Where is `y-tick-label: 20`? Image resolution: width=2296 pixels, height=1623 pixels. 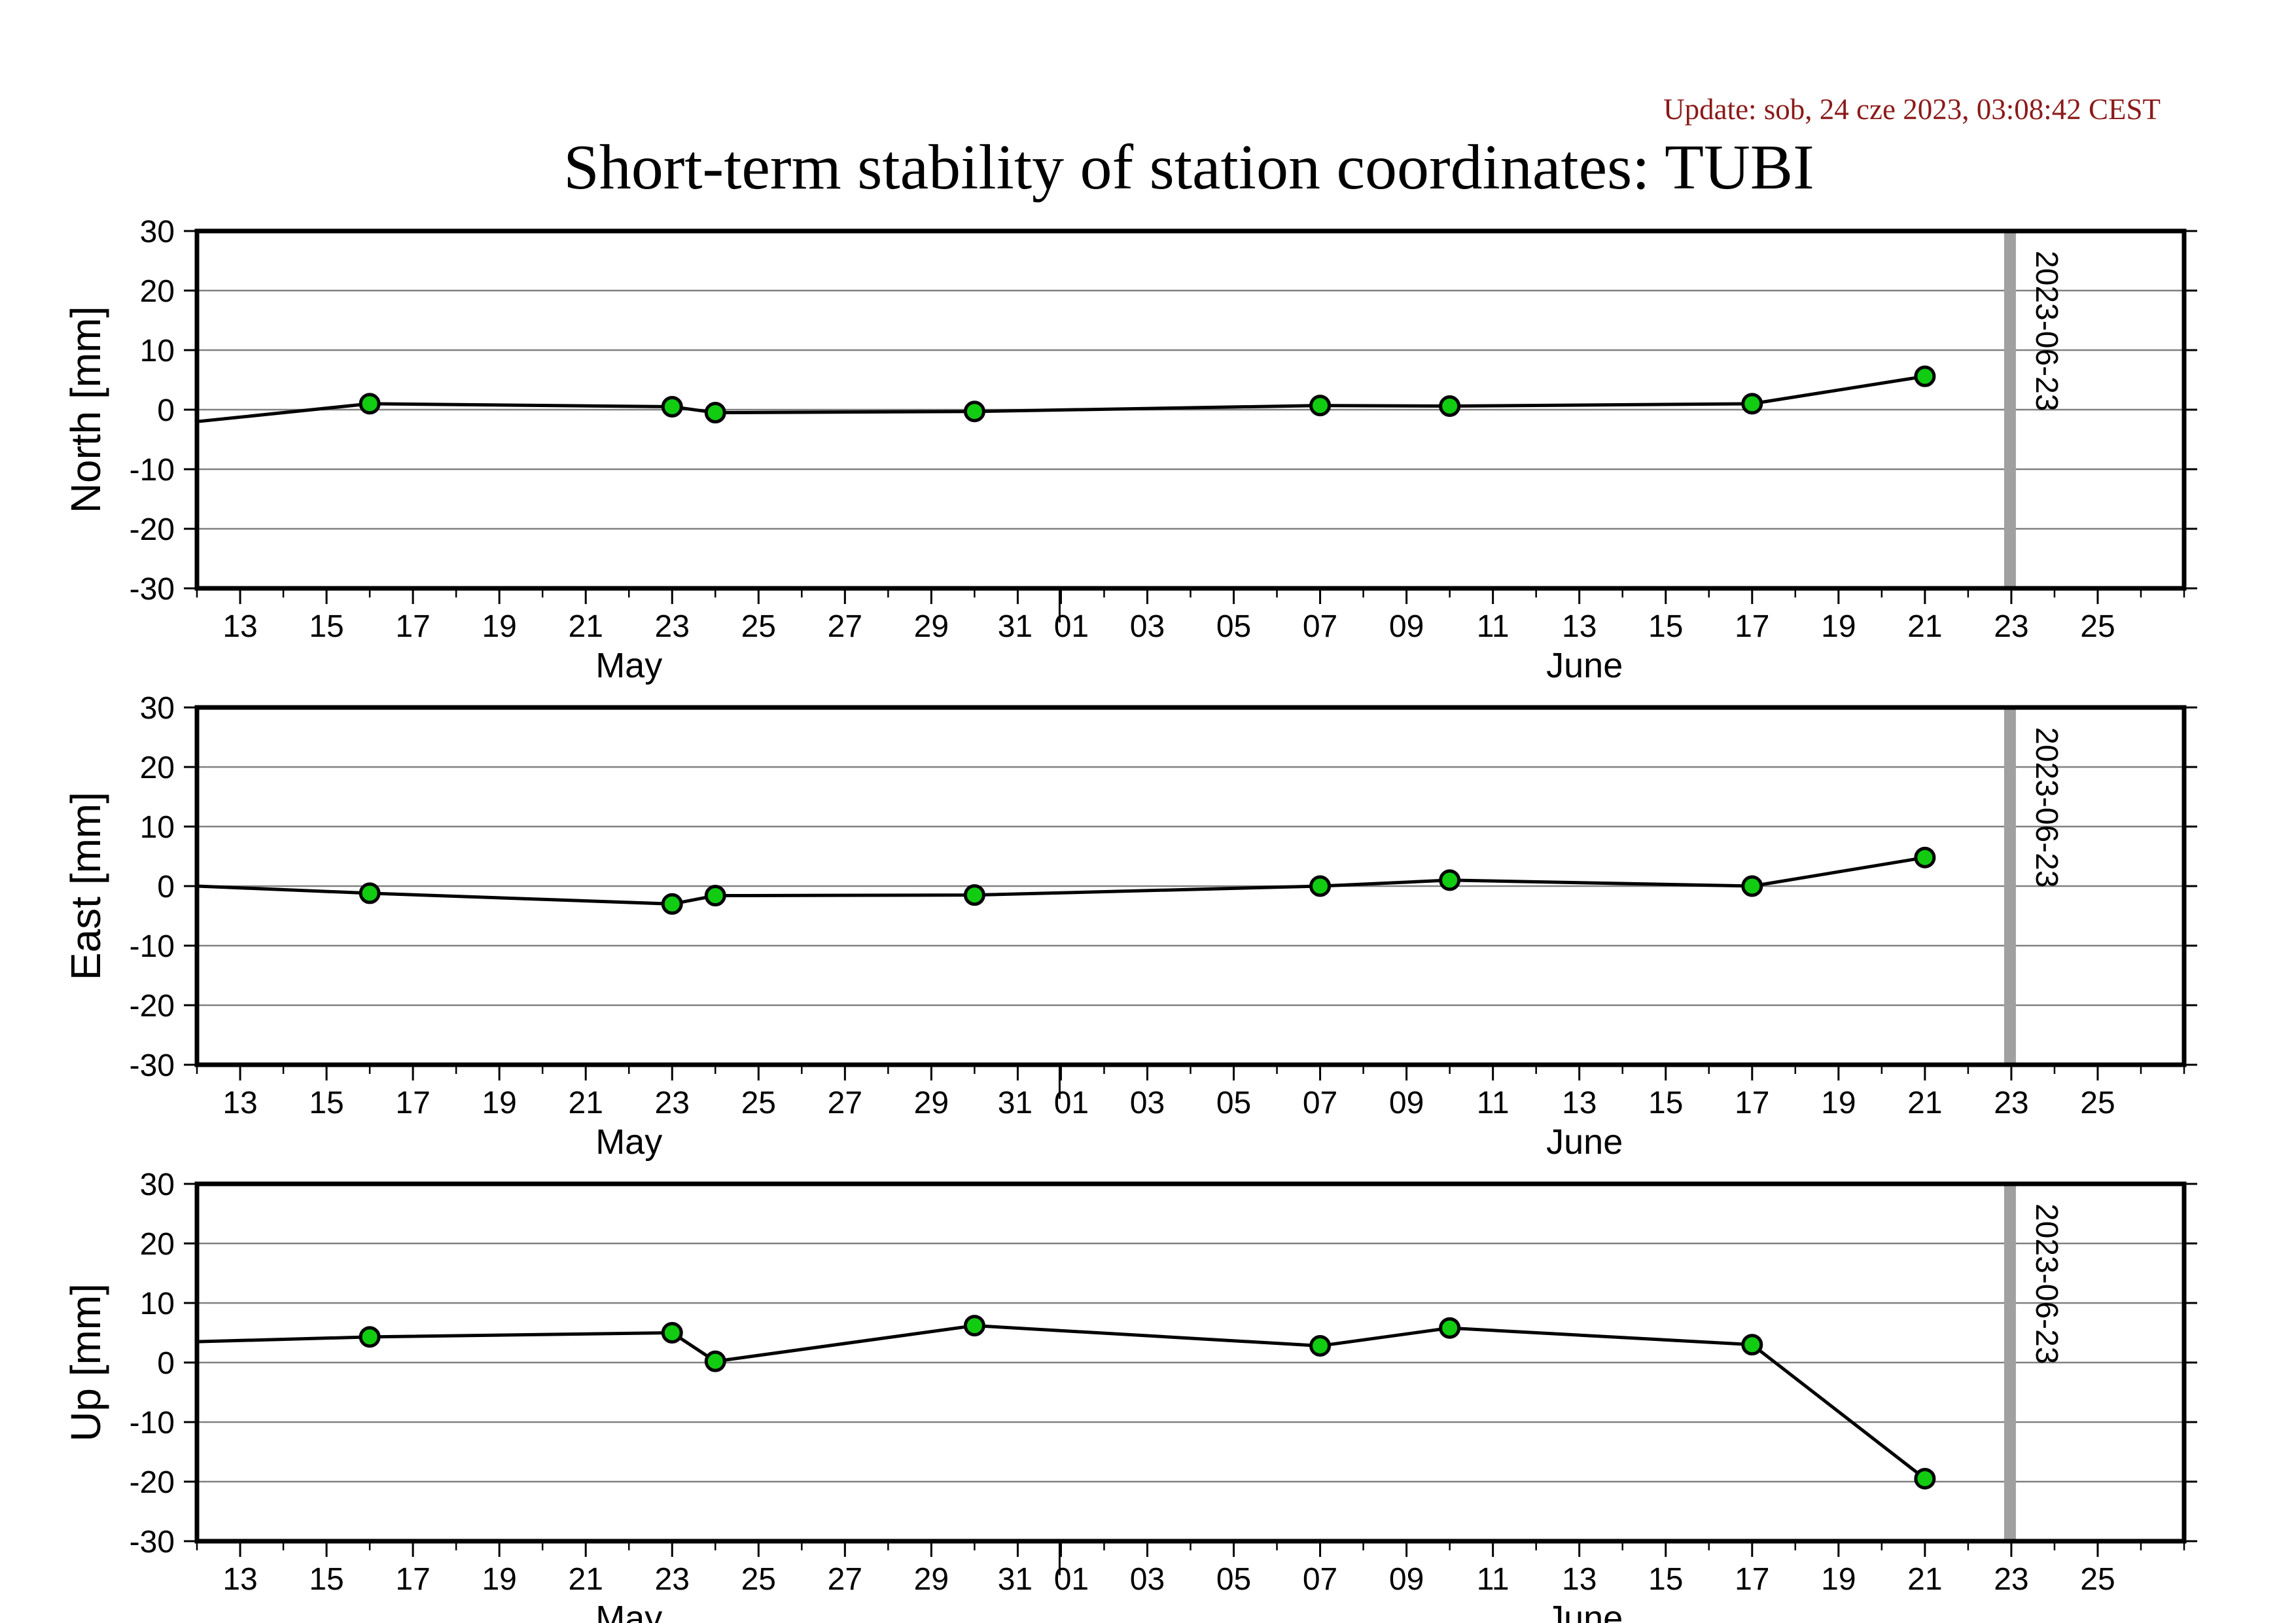
y-tick-label: 20 is located at coordinates (157, 291).